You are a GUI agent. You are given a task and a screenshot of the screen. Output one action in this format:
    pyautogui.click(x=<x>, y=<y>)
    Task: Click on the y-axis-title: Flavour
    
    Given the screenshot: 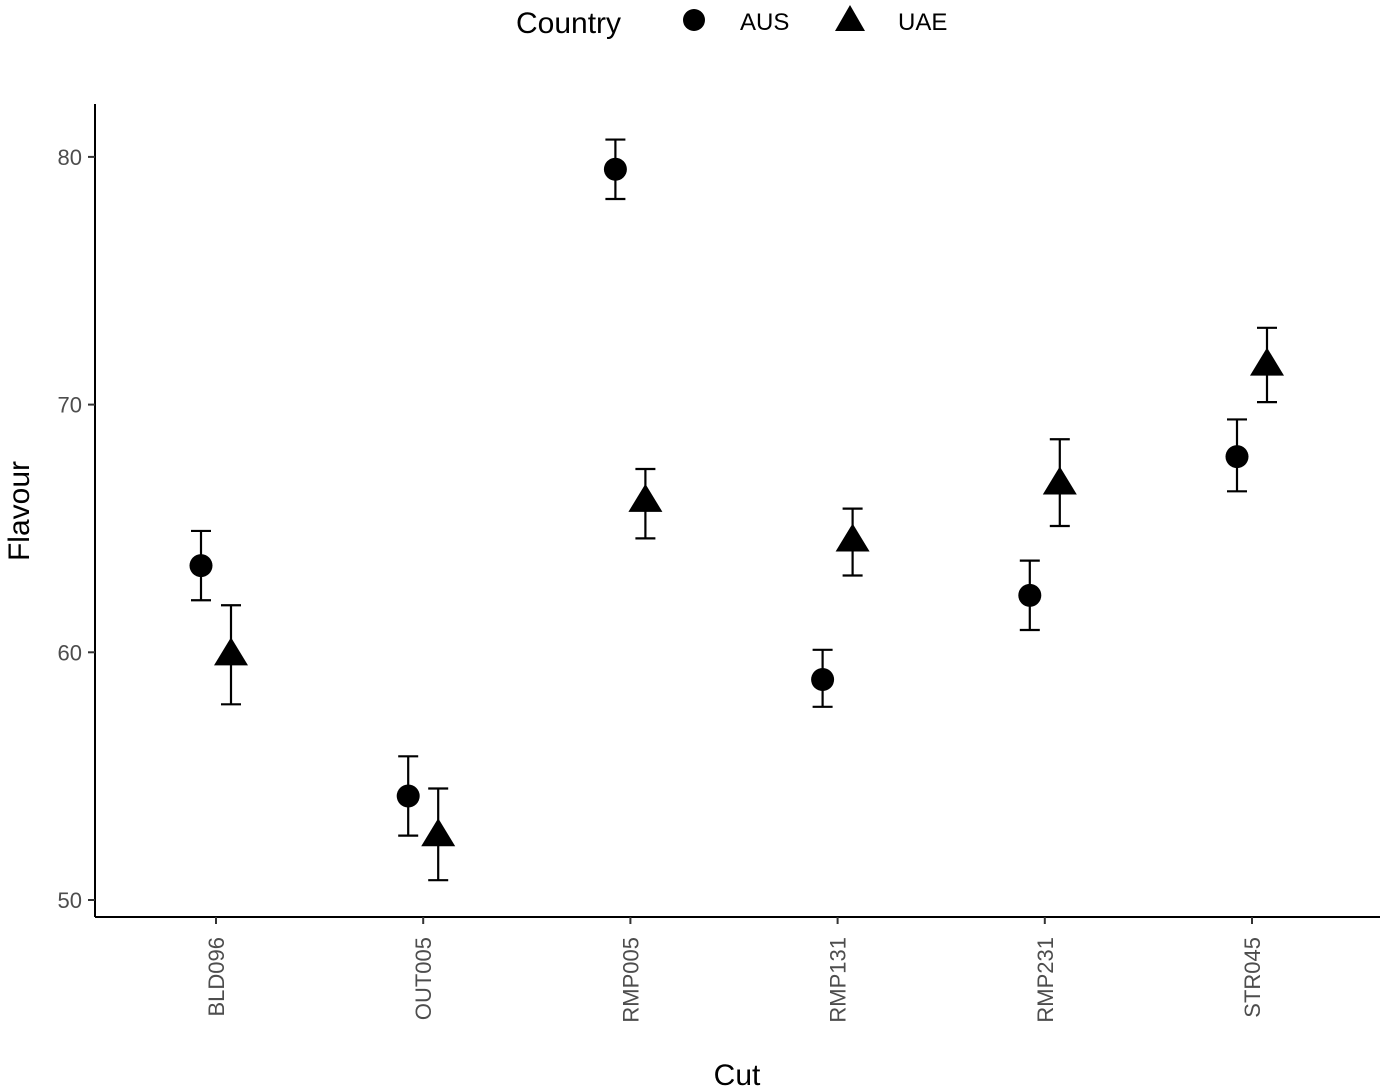 What is the action you would take?
    pyautogui.click(x=19, y=511)
    